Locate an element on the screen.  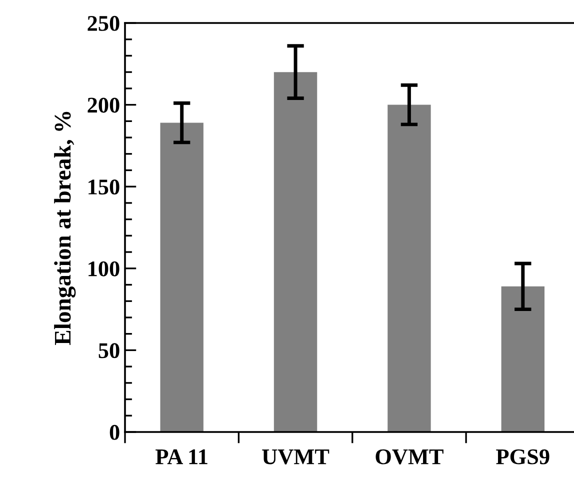
y-tick-label: 100 is located at coordinates (104, 268).